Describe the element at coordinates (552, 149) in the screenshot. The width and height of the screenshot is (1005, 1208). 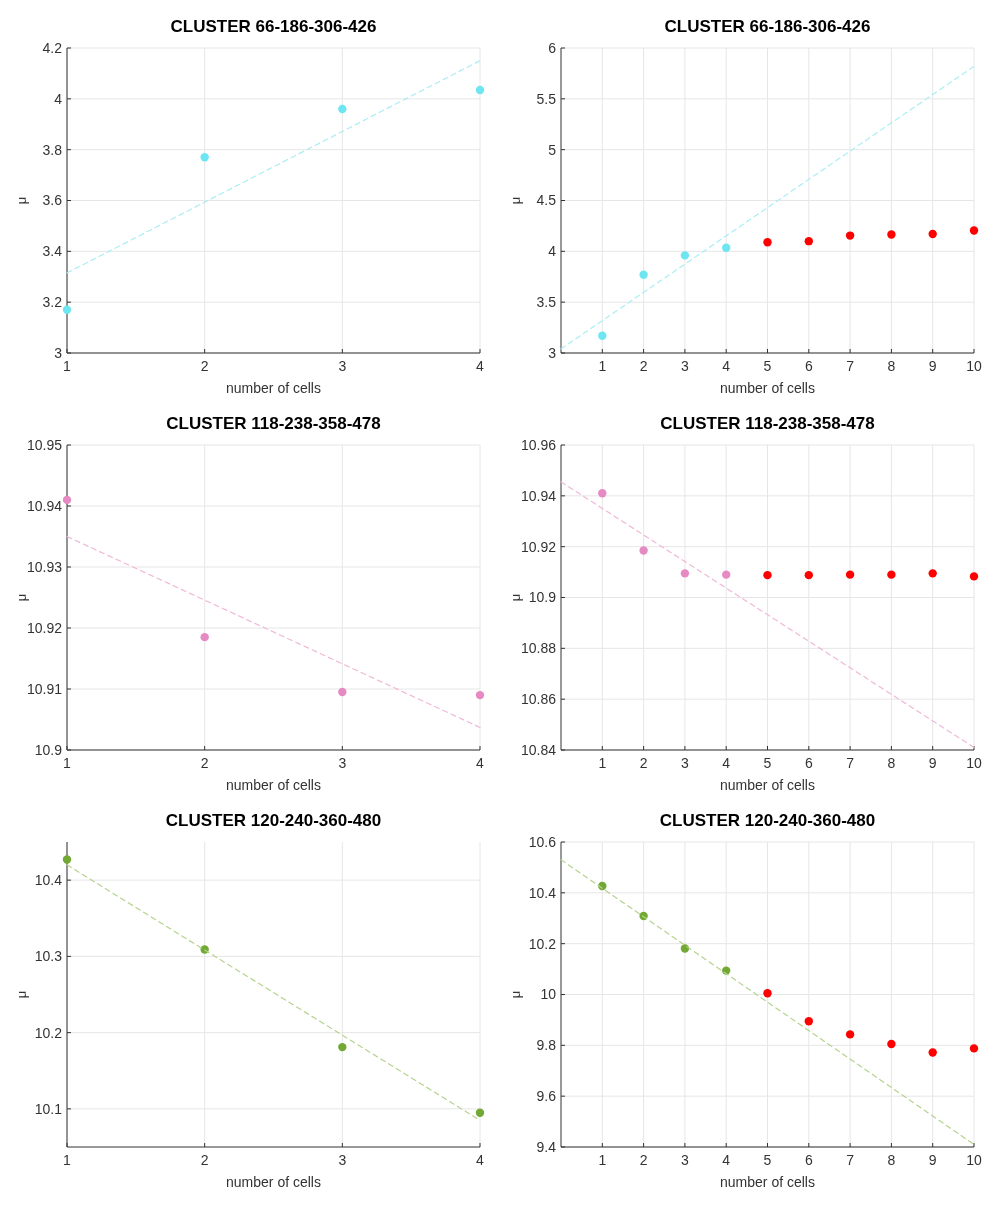
I see `y-tick-label: 5` at that location.